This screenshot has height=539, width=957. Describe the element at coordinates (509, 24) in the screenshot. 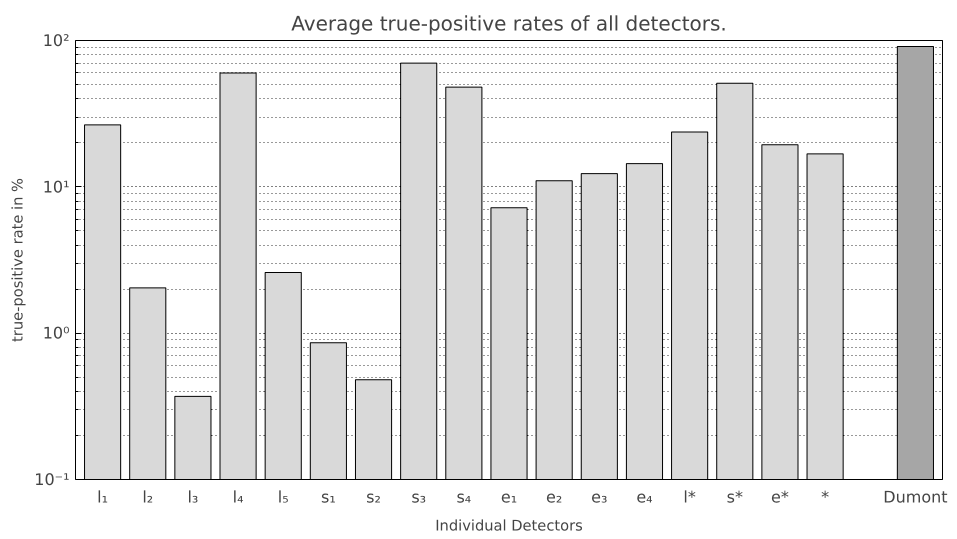

I see `chart-title: Average true-positive rates of all detectors.` at that location.